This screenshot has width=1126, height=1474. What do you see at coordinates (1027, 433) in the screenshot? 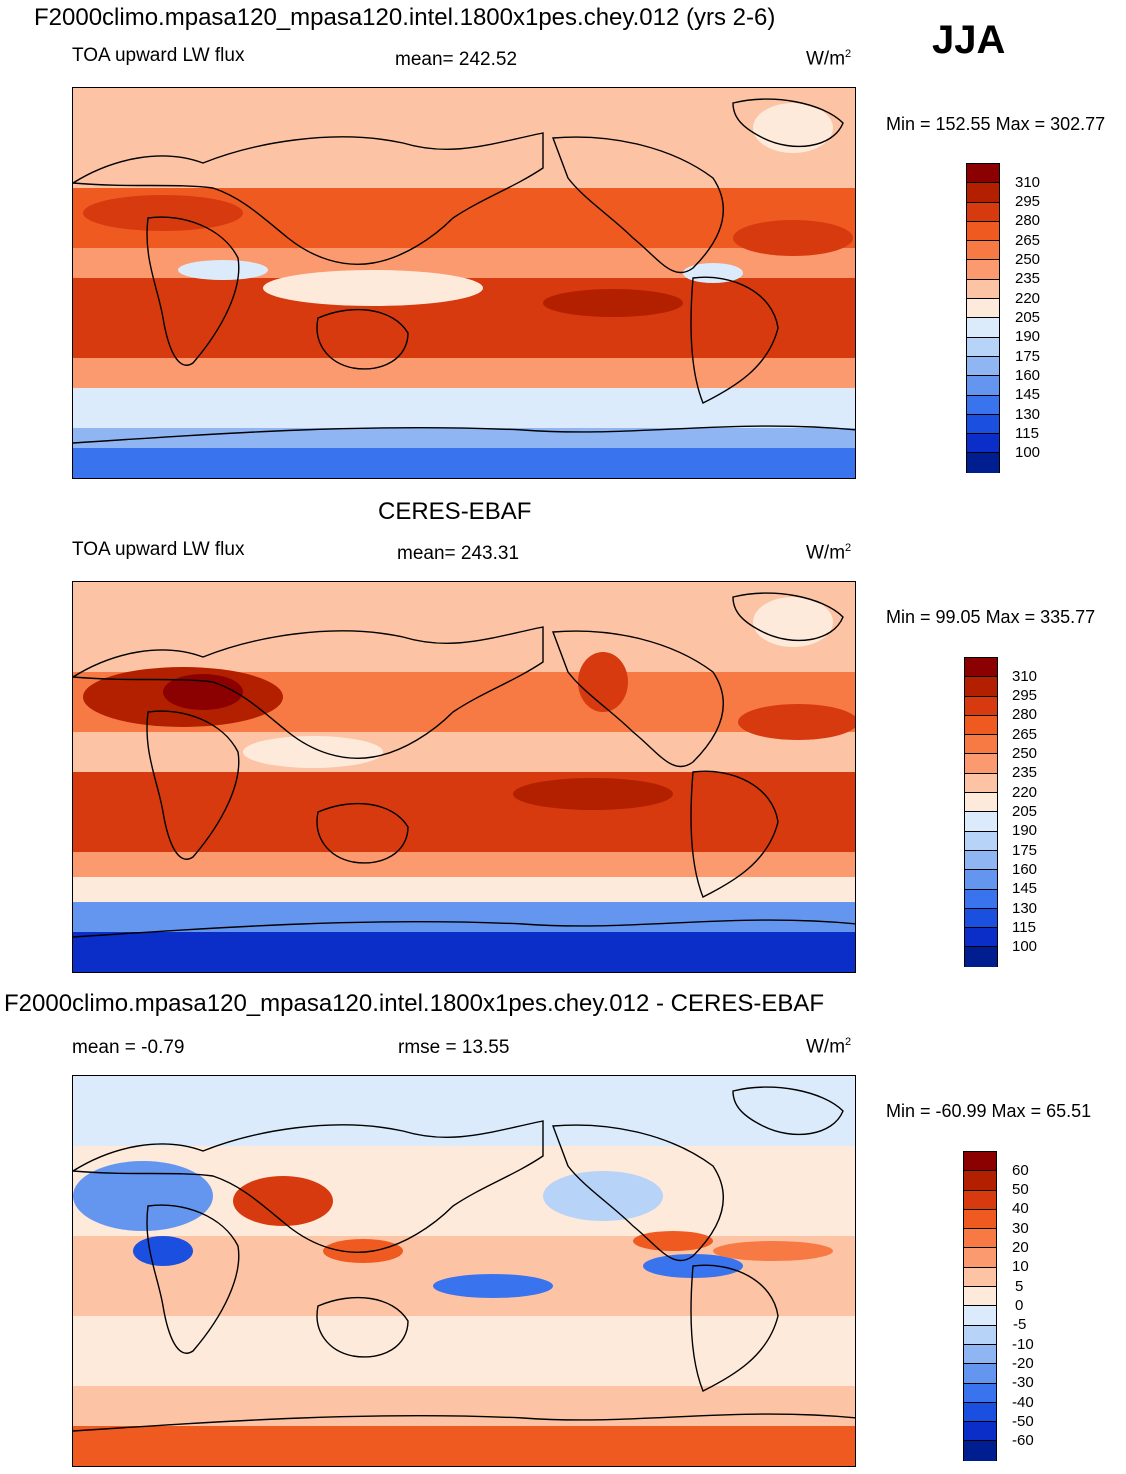
I see `colorbar-label: 115` at bounding box center [1027, 433].